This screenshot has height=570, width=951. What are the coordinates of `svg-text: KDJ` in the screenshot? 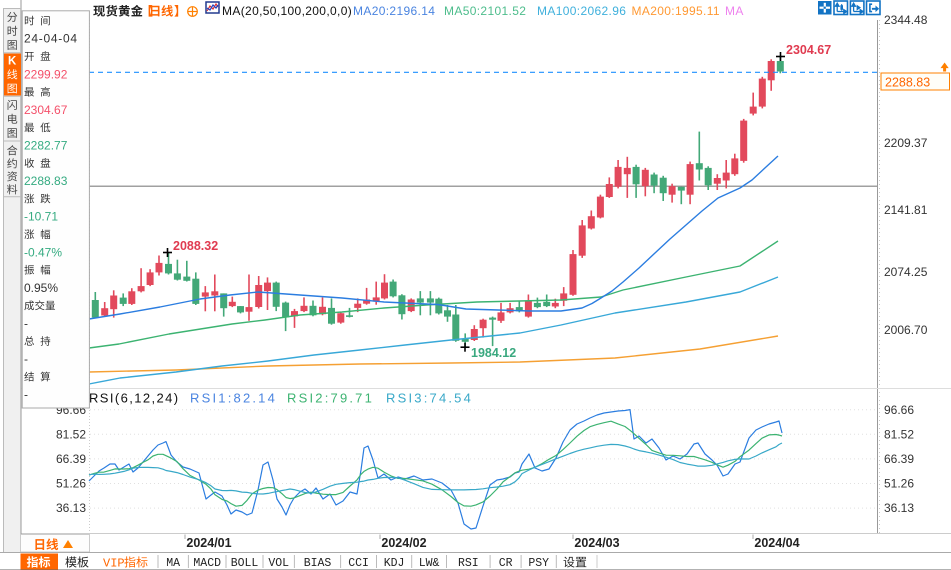 It's located at (394, 563).